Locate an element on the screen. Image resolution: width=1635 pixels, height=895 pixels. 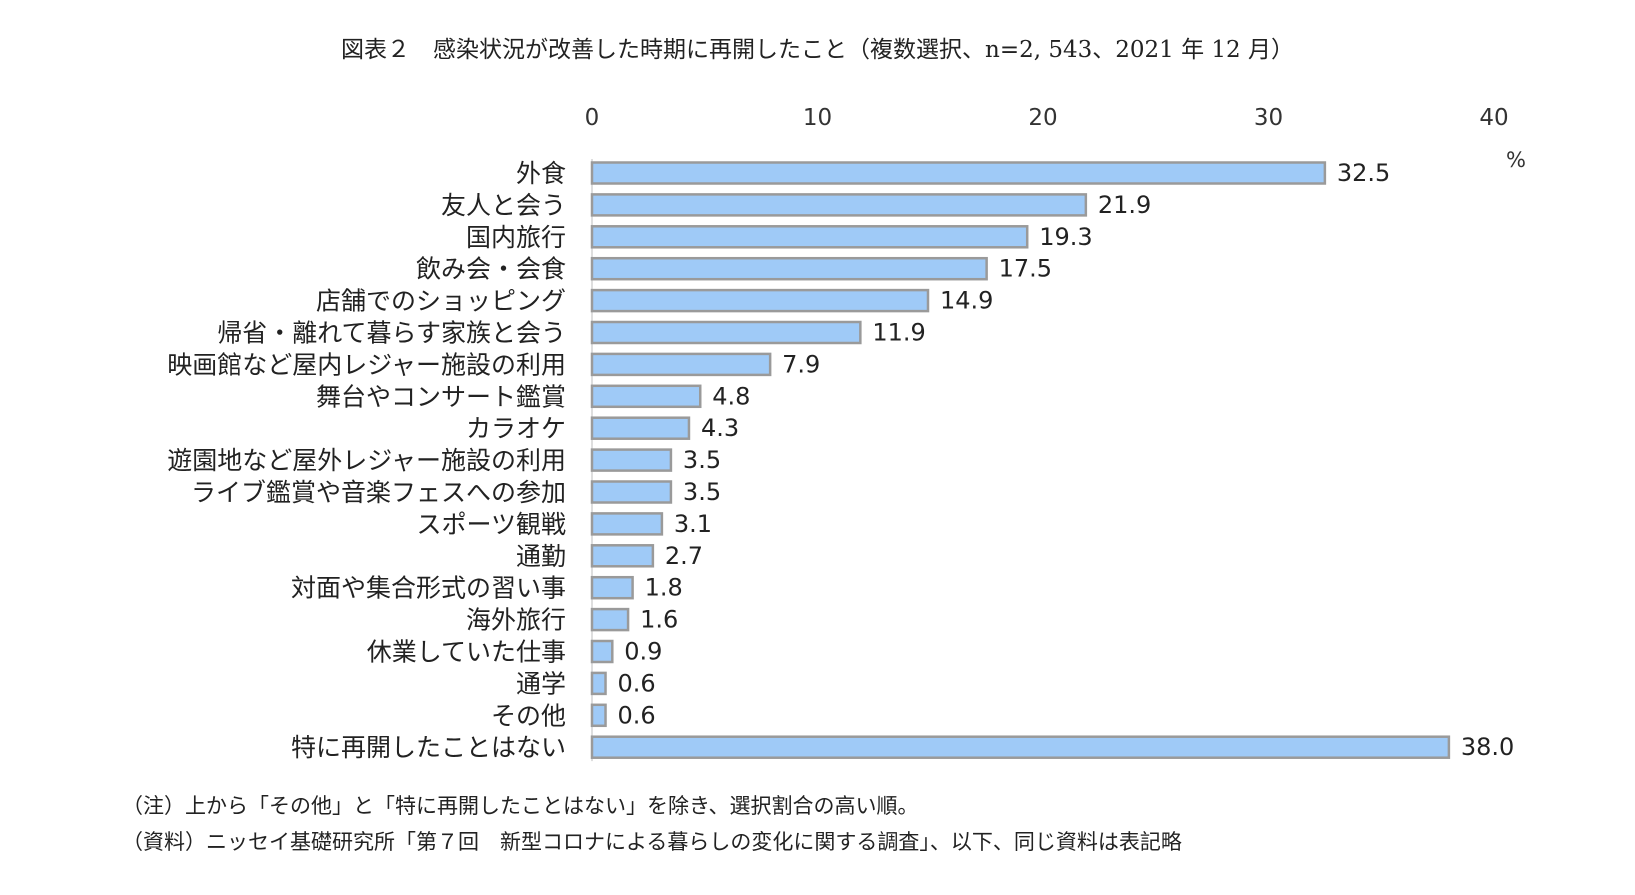
data-label: 4.8 is located at coordinates (731, 396).